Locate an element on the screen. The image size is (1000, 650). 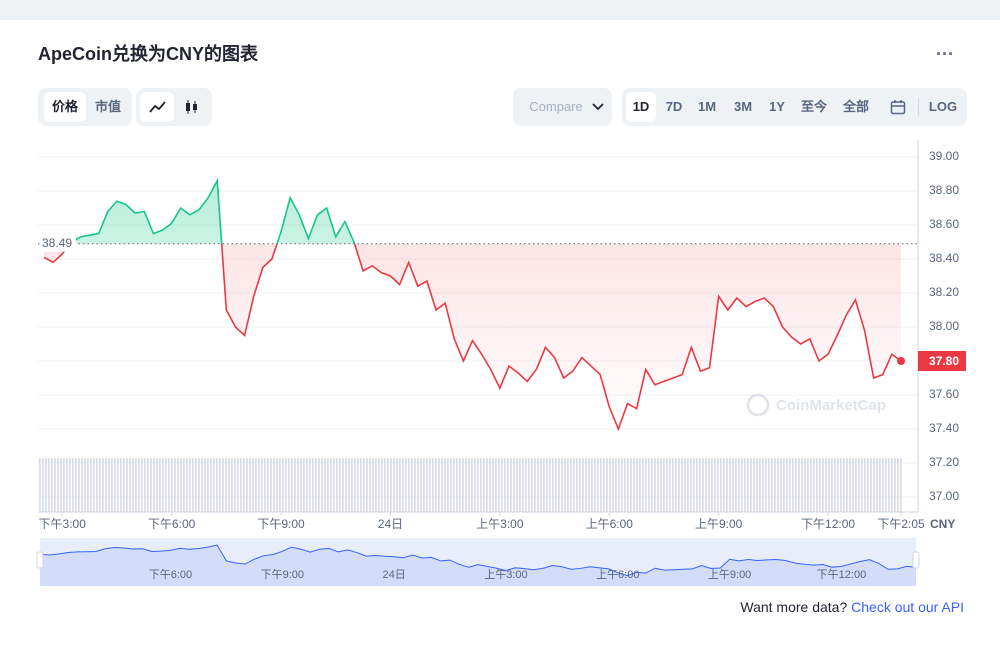
top-band is located at coordinates (500, 10).